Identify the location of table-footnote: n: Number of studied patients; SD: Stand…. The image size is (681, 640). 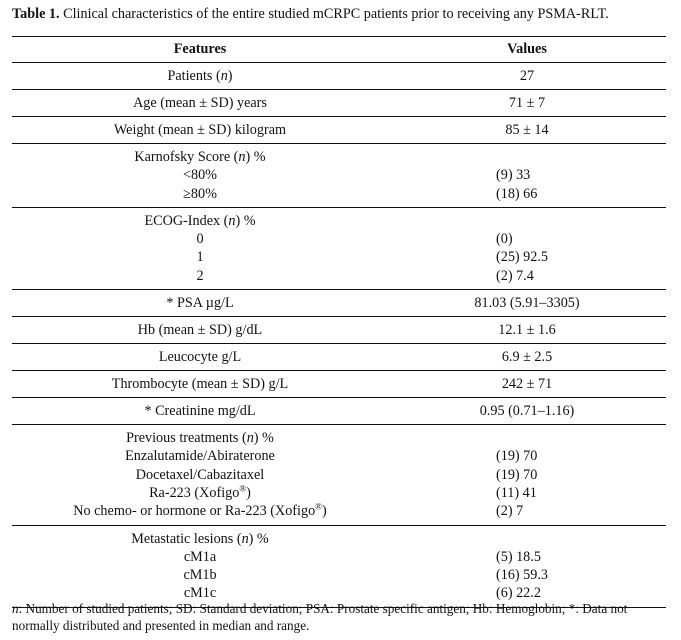
(320, 617).